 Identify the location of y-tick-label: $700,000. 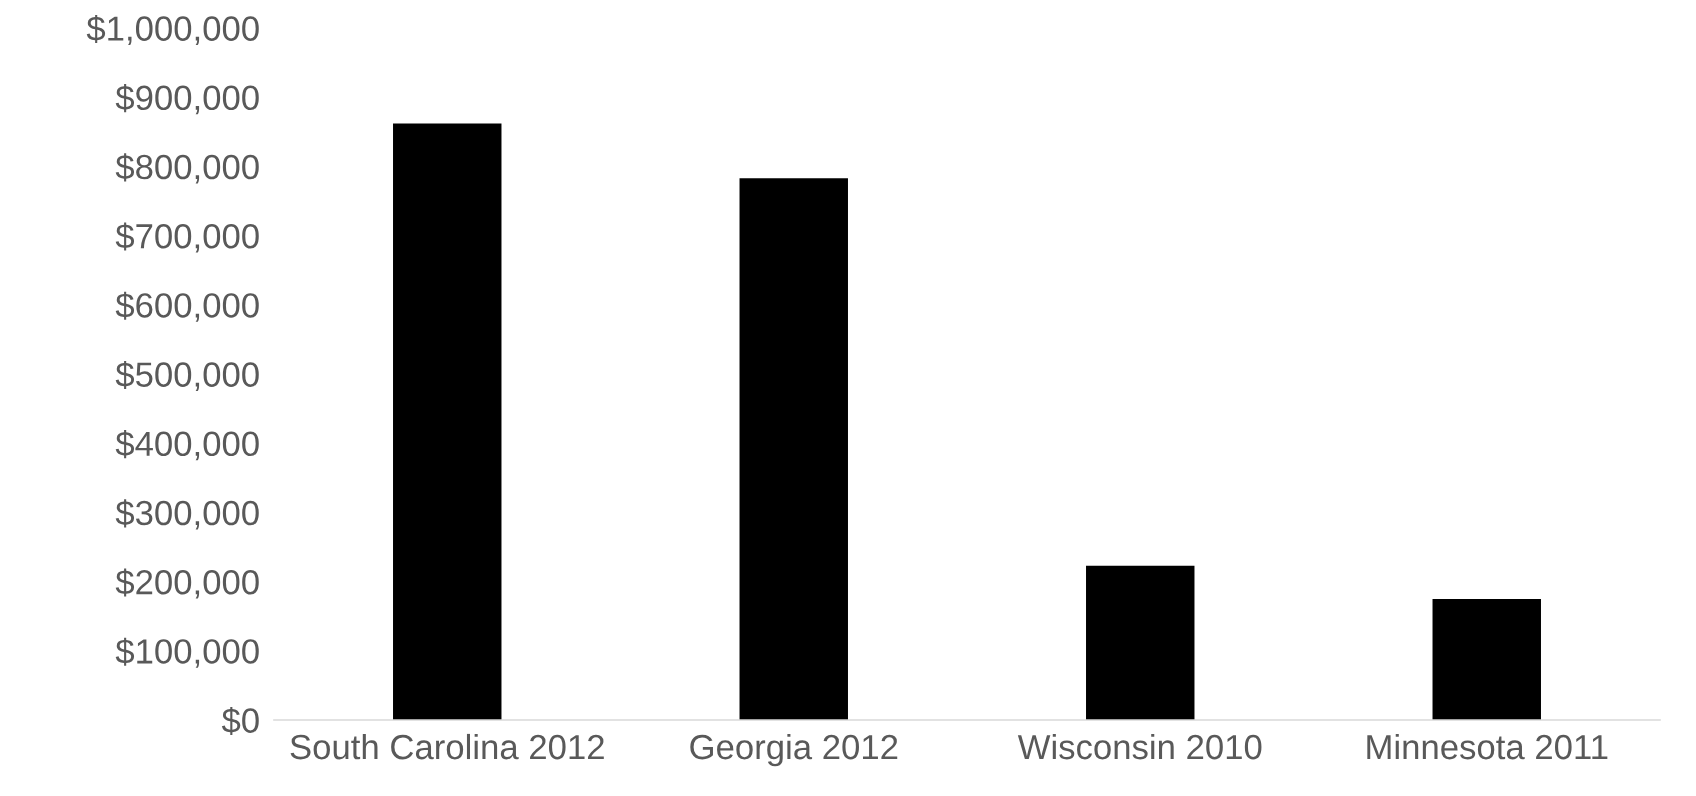
(187, 237).